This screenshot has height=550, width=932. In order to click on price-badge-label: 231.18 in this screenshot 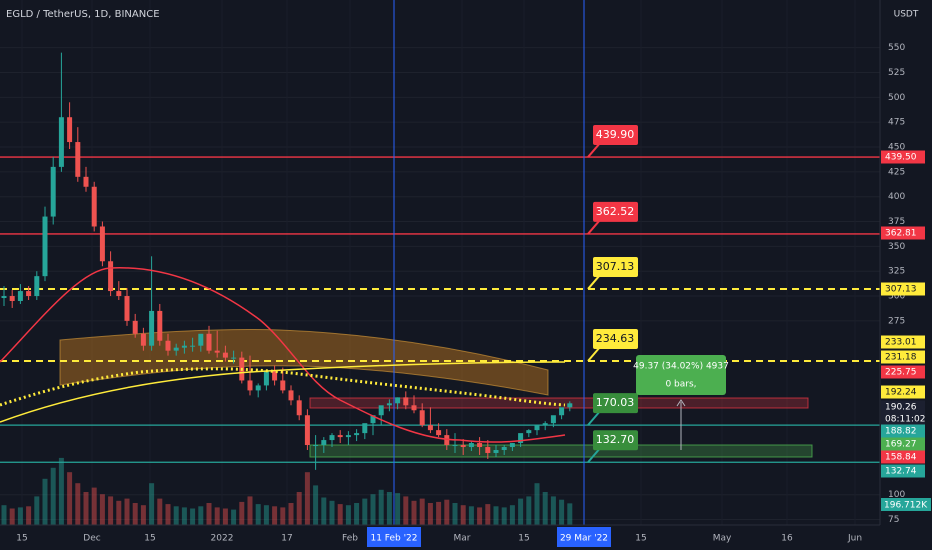, I will do `click(901, 358)`.